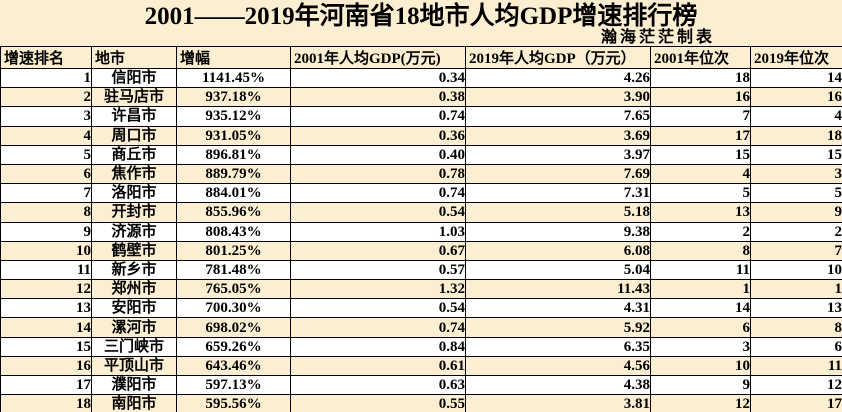 The image size is (842, 412). What do you see at coordinates (134, 346) in the screenshot?
I see `table-cell: 三门峡市` at bounding box center [134, 346].